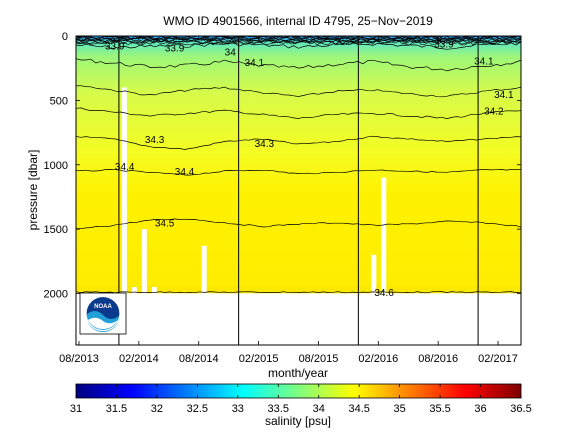  What do you see at coordinates (56, 230) in the screenshot?
I see `y-tick-label: 1500` at bounding box center [56, 230].